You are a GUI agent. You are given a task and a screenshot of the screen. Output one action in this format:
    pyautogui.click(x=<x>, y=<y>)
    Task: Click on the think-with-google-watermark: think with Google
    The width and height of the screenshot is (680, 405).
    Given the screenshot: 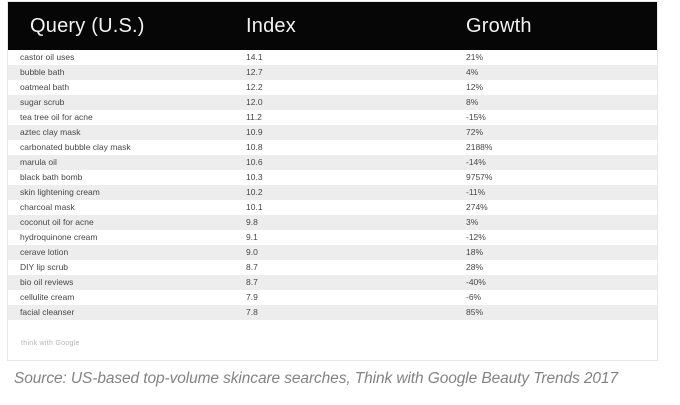 What is the action you would take?
    pyautogui.click(x=50, y=343)
    